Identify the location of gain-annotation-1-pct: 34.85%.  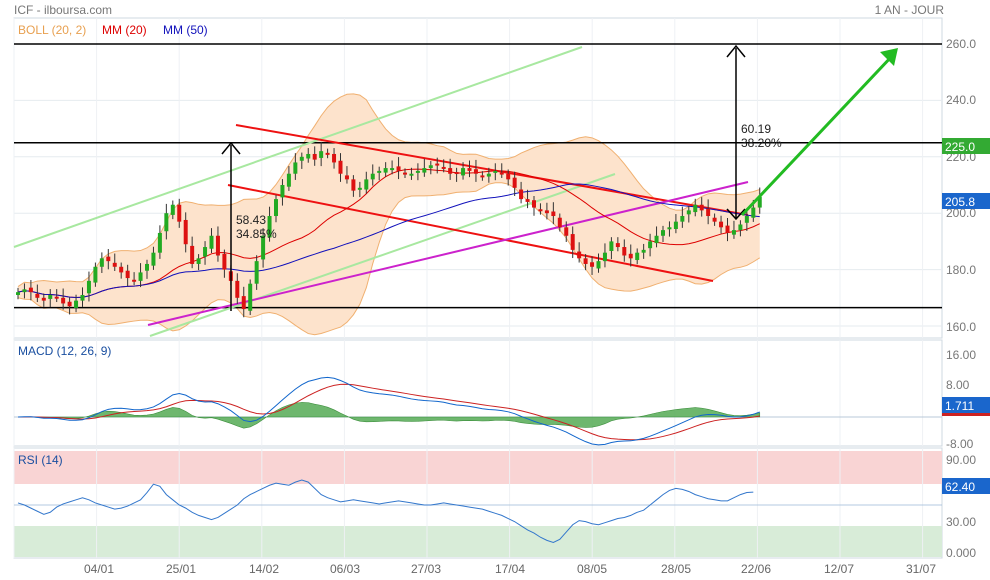
(256, 234).